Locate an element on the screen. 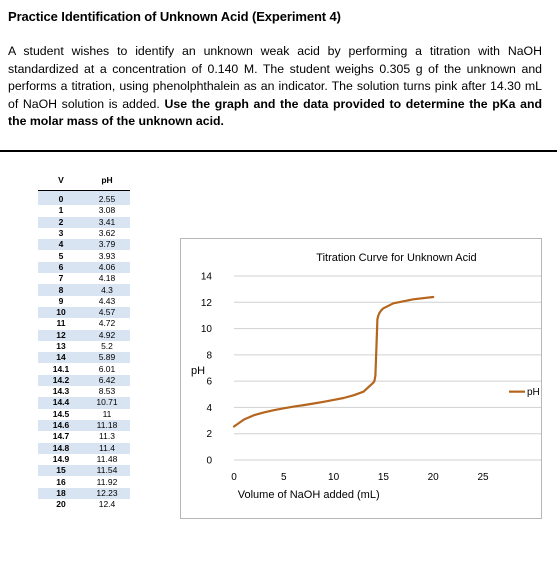  volume-cell: 14.8 is located at coordinates (61, 448).